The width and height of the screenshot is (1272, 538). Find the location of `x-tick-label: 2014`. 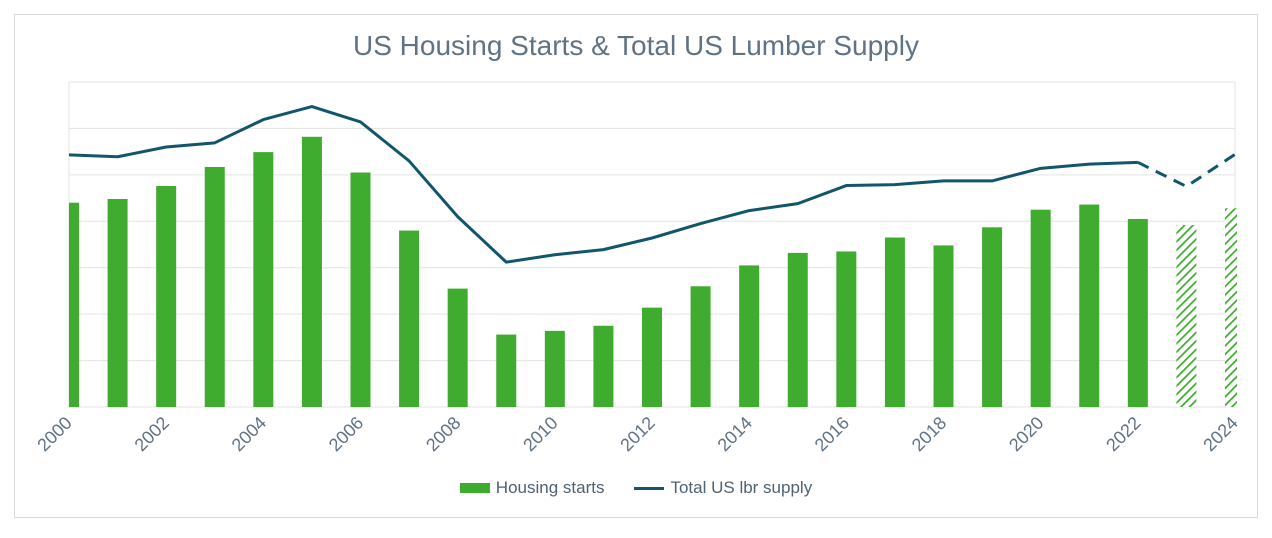

x-tick-label: 2014 is located at coordinates (735, 434).